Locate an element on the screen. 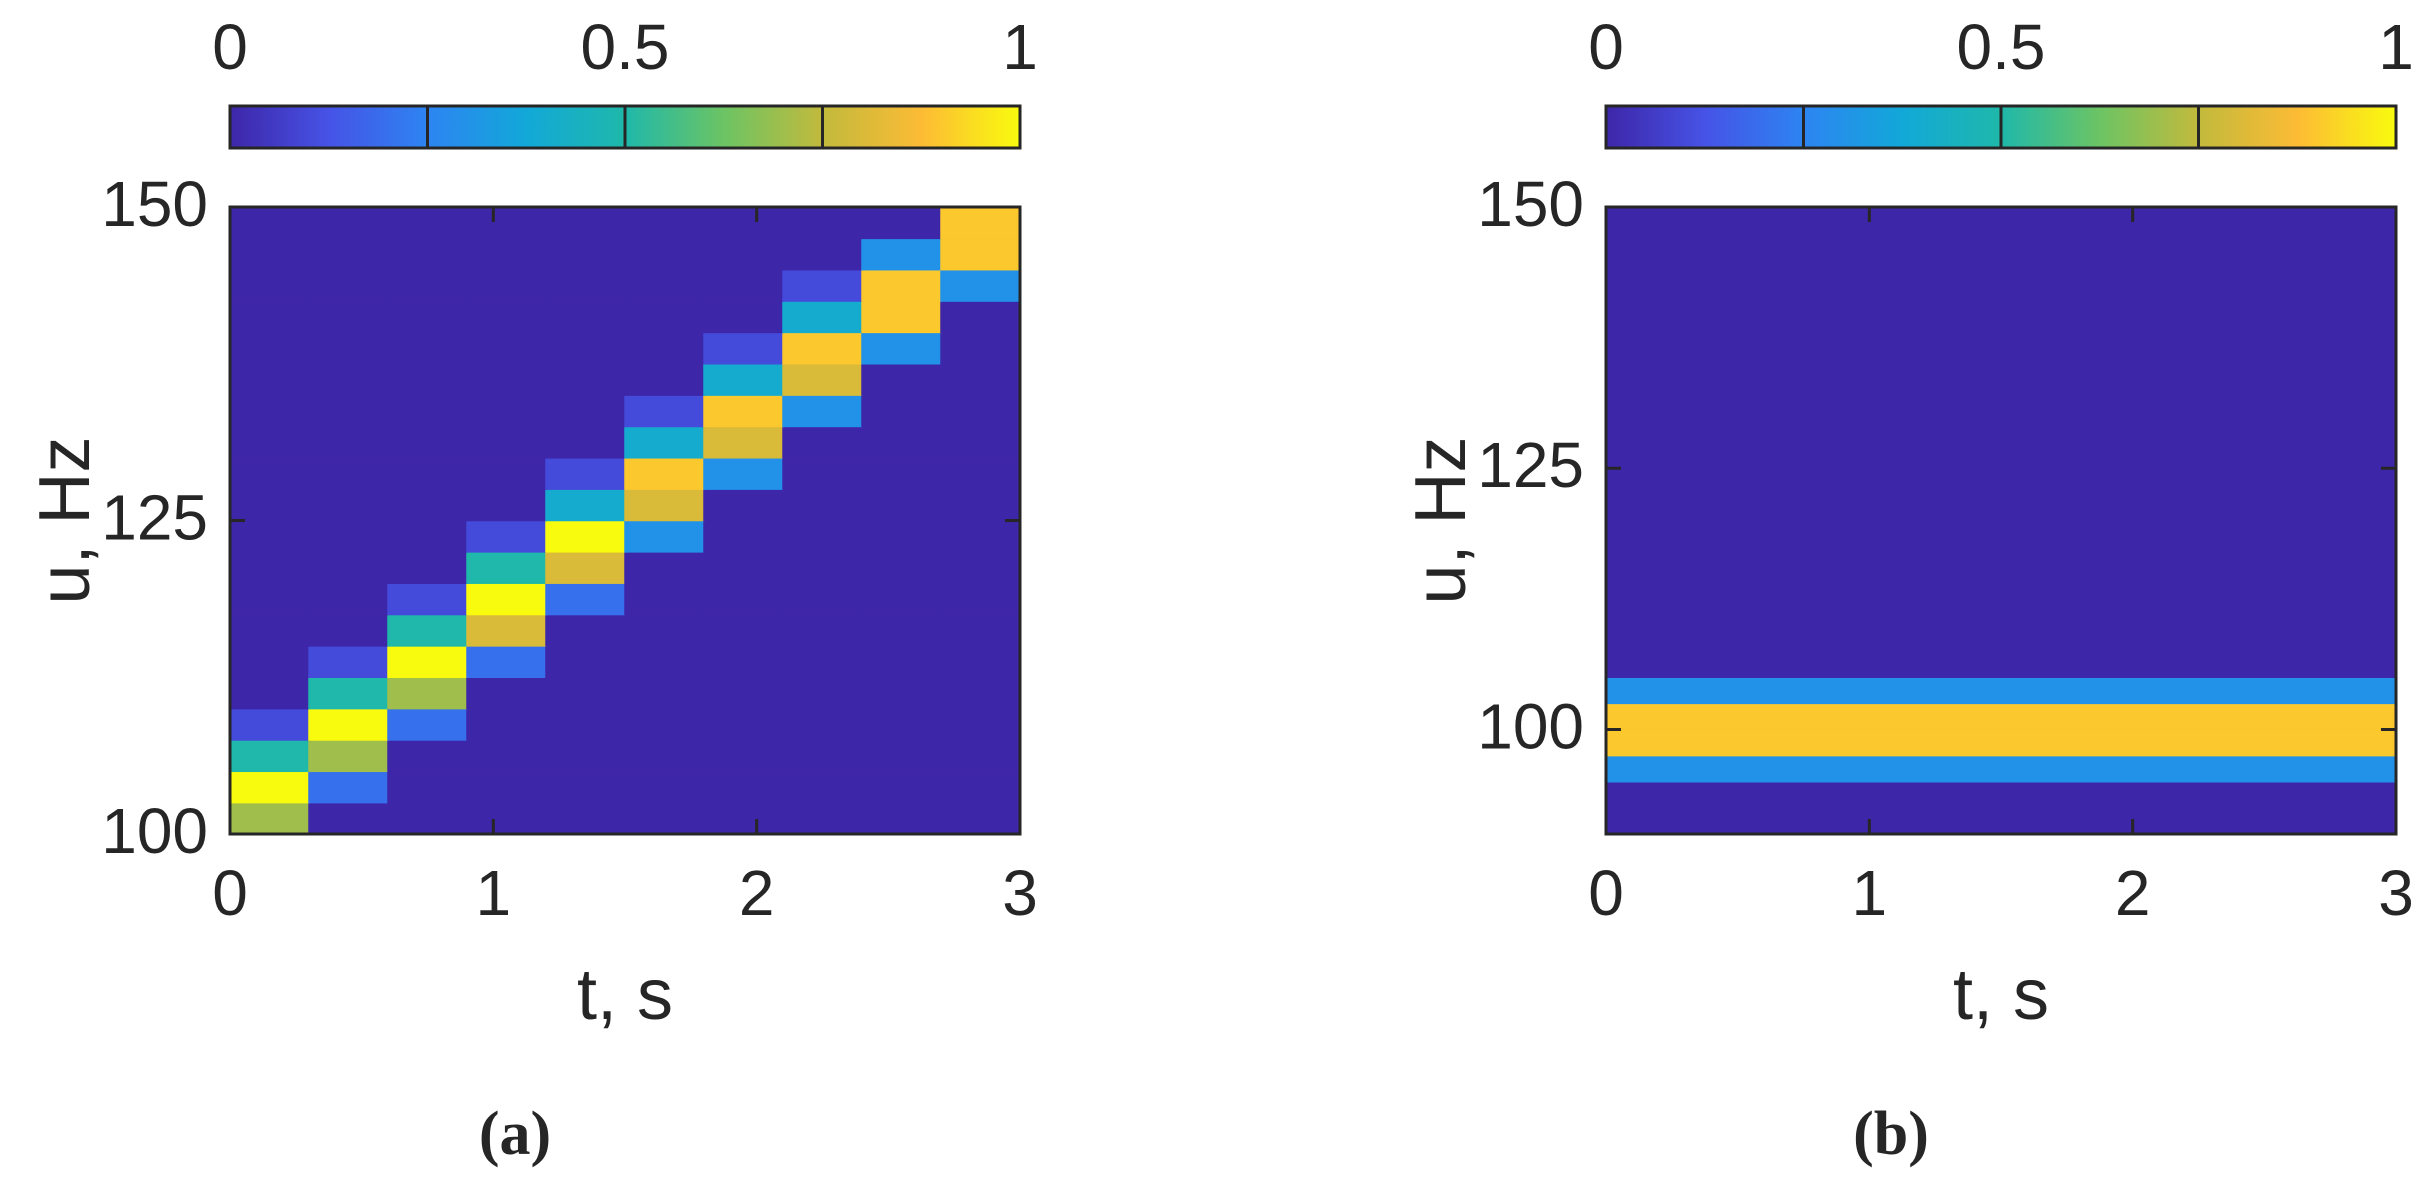 The height and width of the screenshot is (1177, 2427). x-tick-label: 3 is located at coordinates (1020, 893).